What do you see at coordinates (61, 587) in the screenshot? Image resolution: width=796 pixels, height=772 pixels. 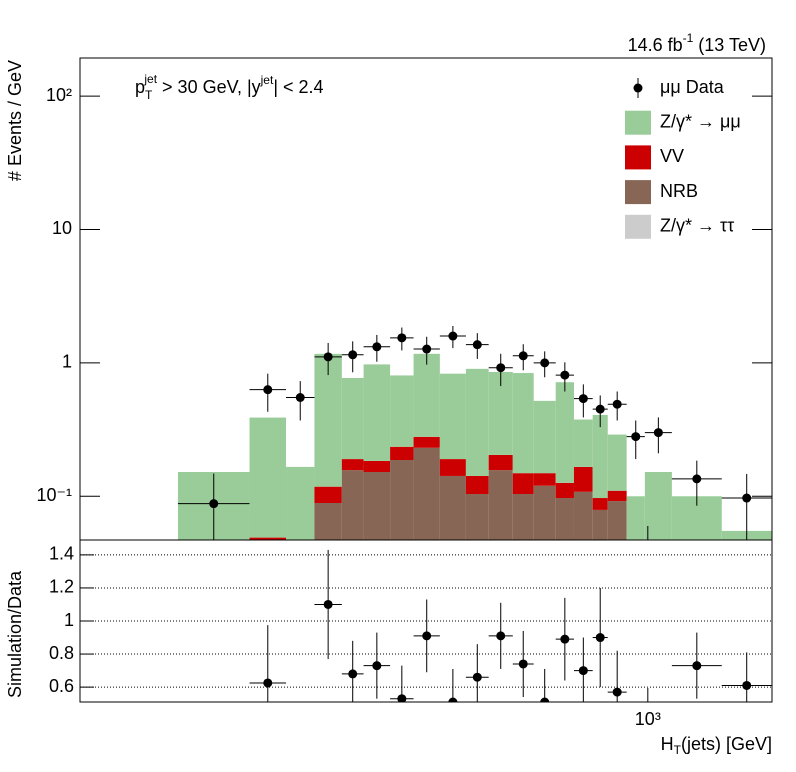 I see `ratio-y-tick-label: 1.2` at bounding box center [61, 587].